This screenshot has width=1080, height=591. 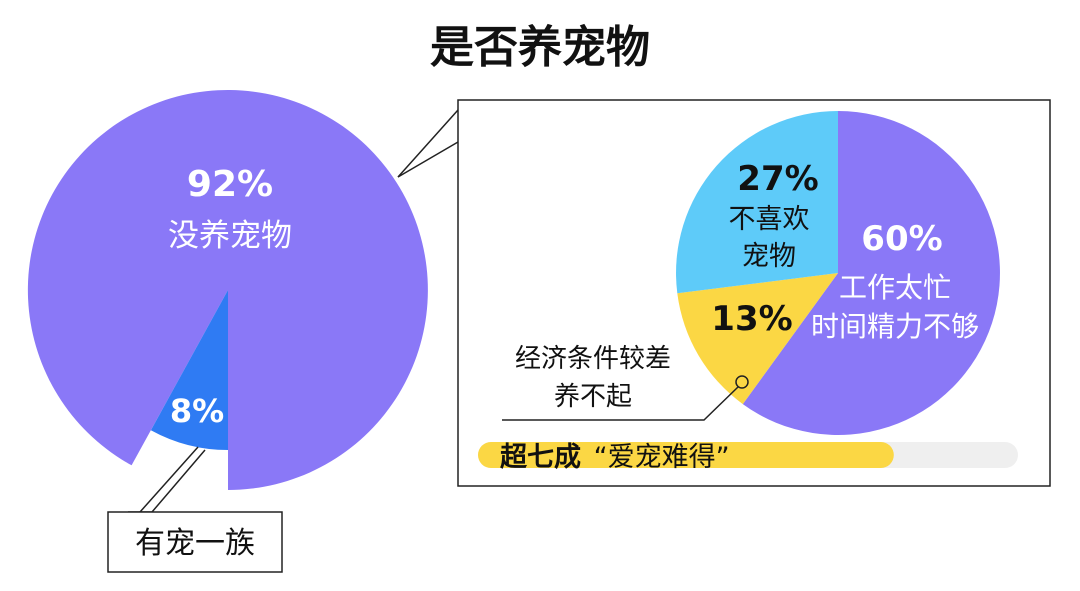 I want to click on dislike-line1-label: 不喜欢, so click(x=769, y=219).